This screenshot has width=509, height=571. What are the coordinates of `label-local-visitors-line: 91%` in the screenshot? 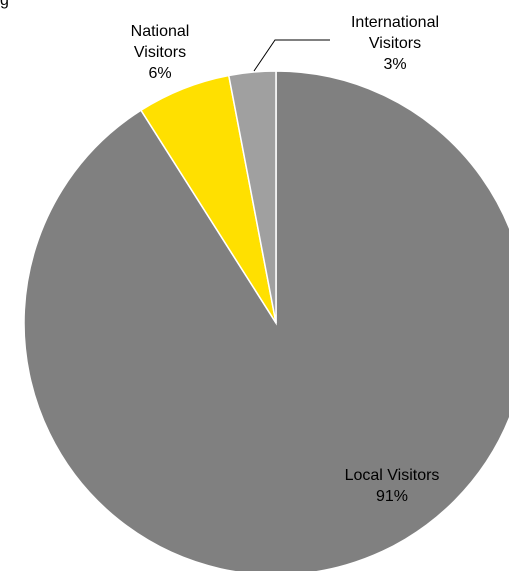 It's located at (392, 496).